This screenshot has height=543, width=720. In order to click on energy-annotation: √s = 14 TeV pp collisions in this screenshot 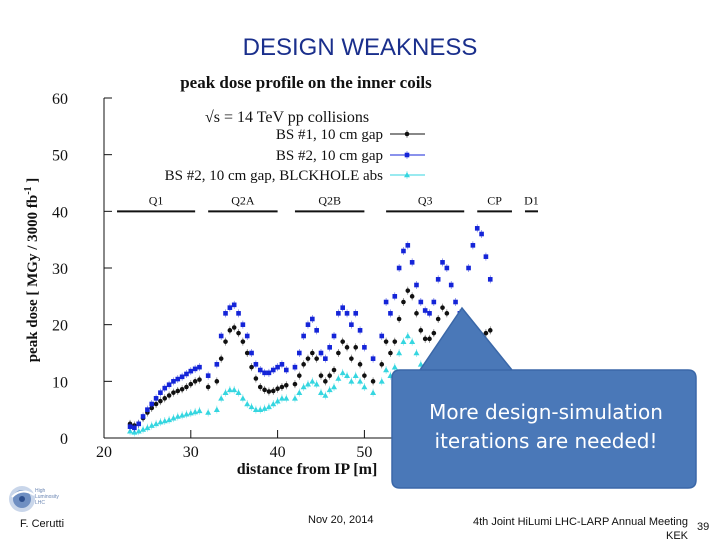, I will do `click(287, 117)`.